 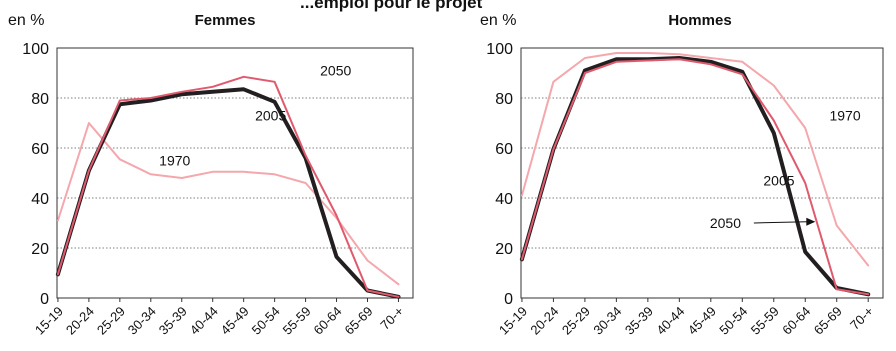 I want to click on x-tick-label-hommes: 20-24, so click(x=544, y=321).